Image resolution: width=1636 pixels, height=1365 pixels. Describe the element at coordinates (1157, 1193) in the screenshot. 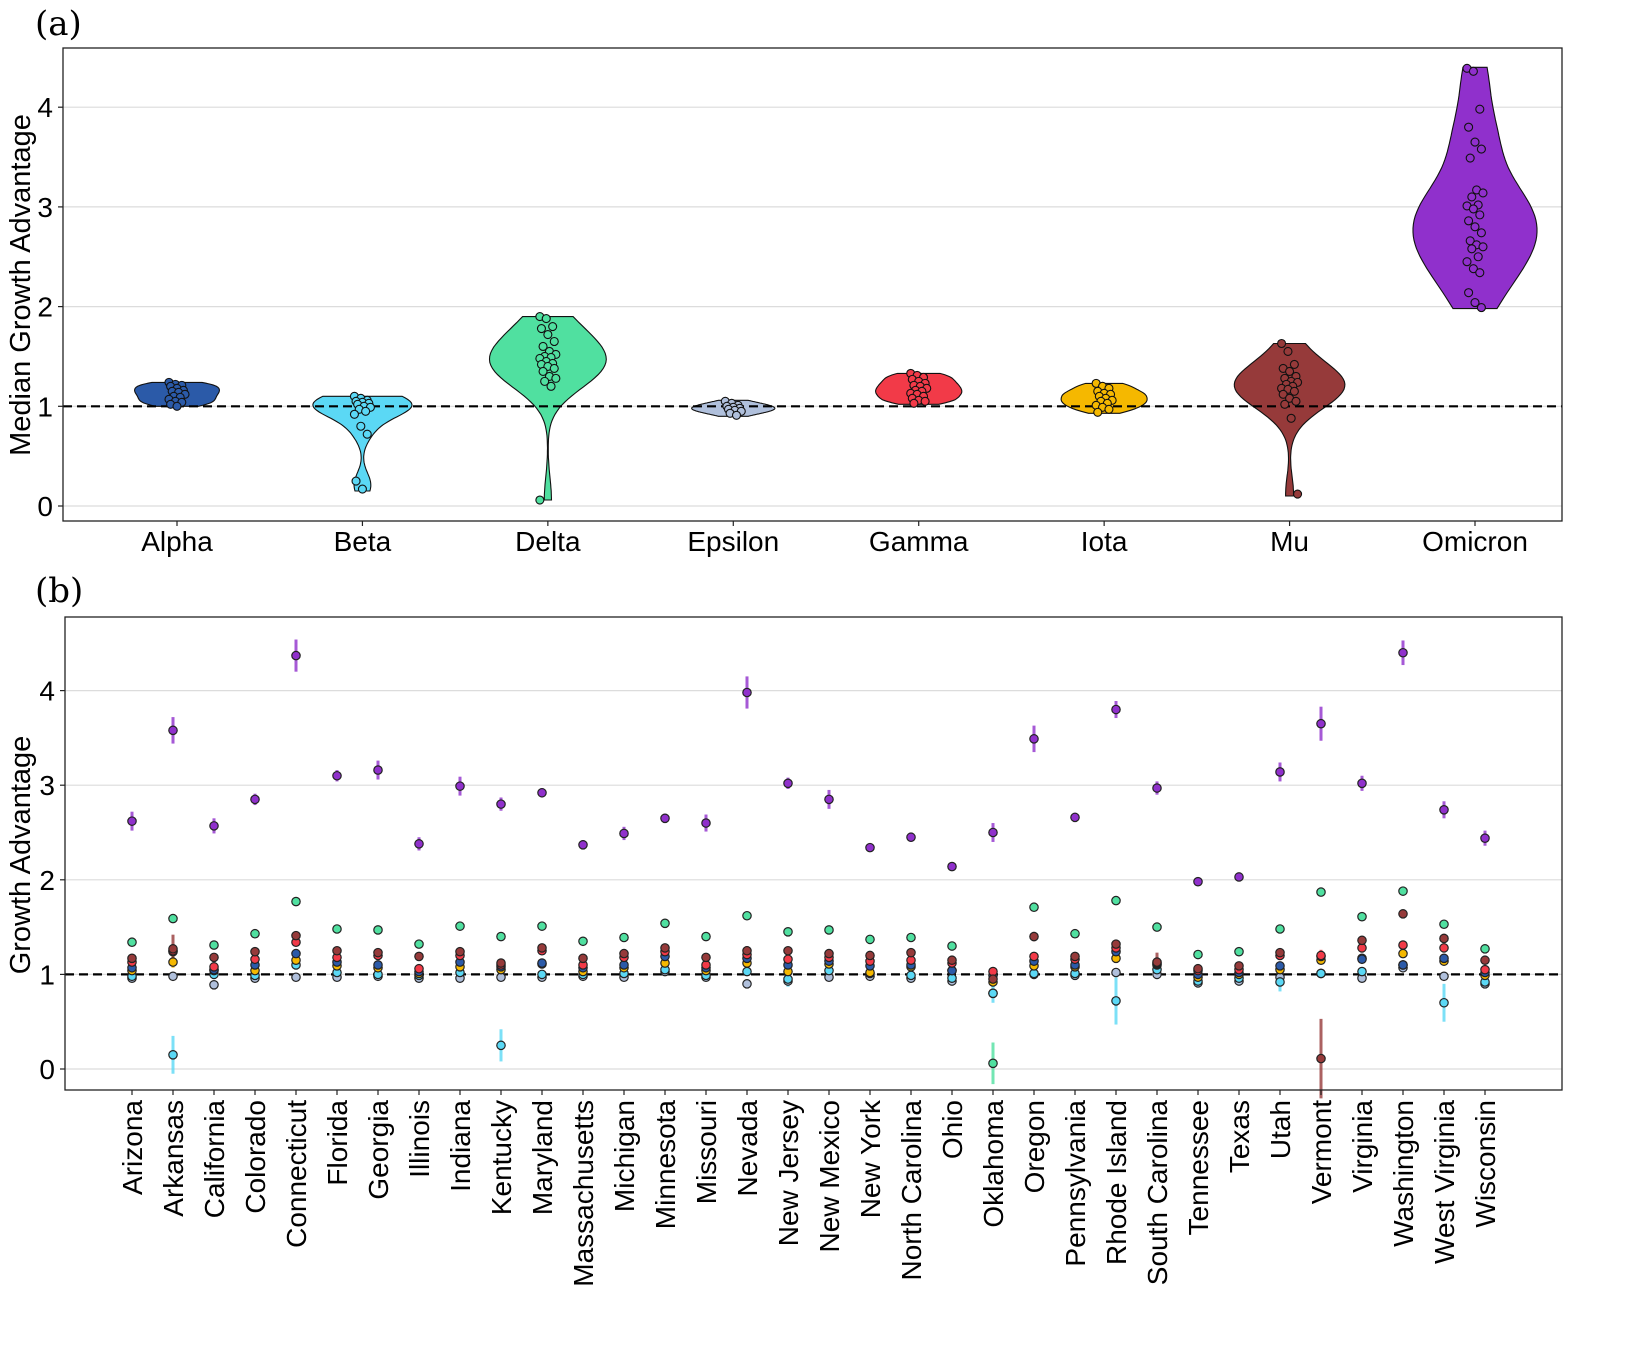

I see `x-tick-label: South Carolina` at that location.